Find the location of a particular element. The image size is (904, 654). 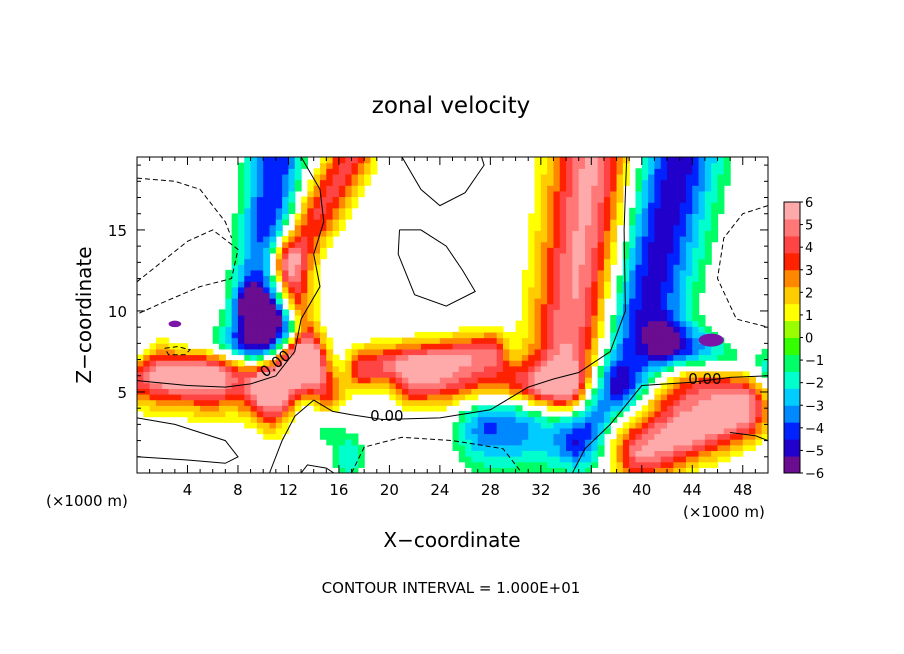

colorbar-tick-label: −2 is located at coordinates (814, 384).